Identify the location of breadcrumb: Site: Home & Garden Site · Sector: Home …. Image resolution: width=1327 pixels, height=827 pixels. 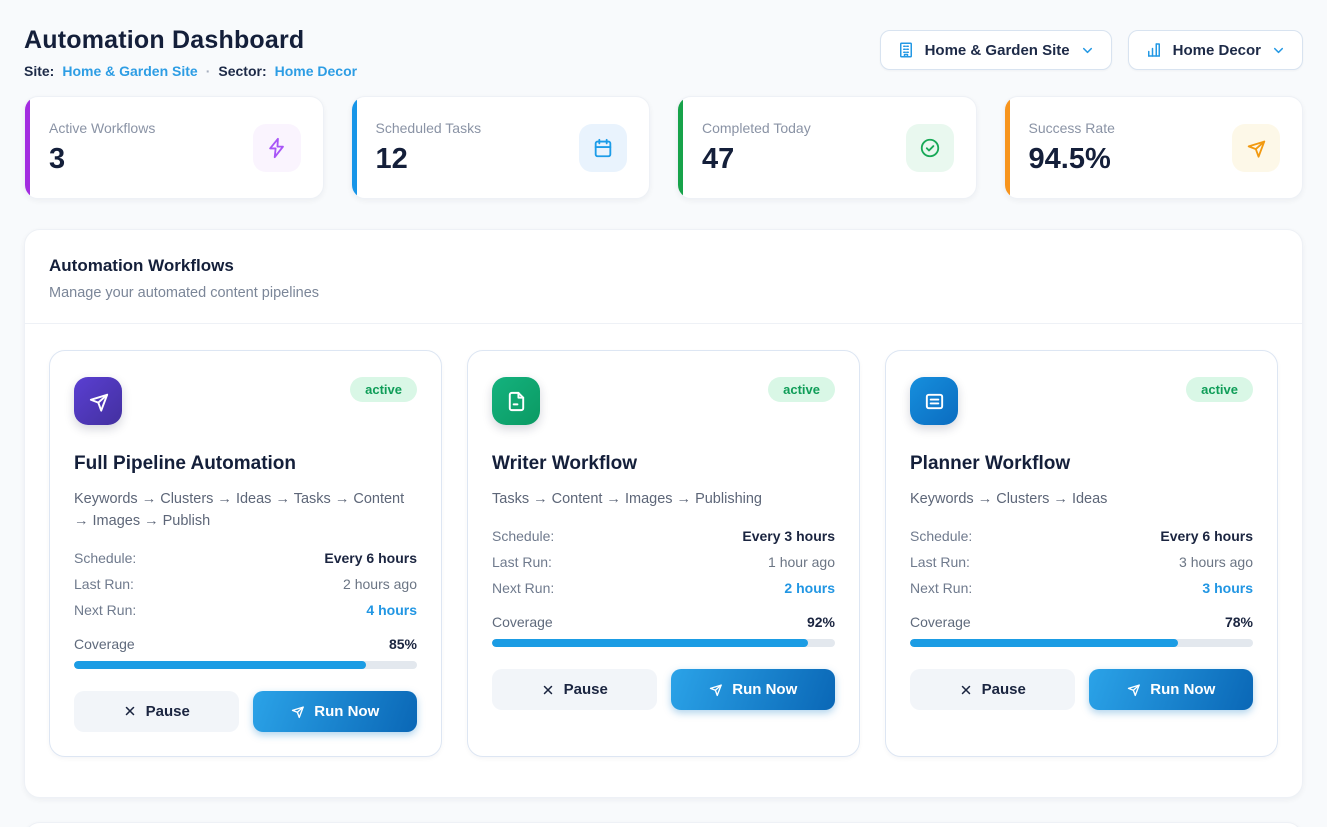
(190, 71).